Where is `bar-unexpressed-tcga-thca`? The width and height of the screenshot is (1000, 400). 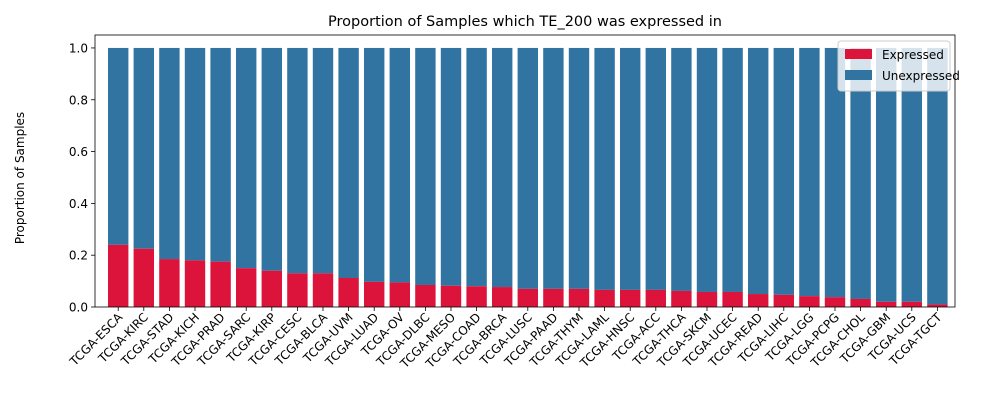
bar-unexpressed-tcga-thca is located at coordinates (681, 169).